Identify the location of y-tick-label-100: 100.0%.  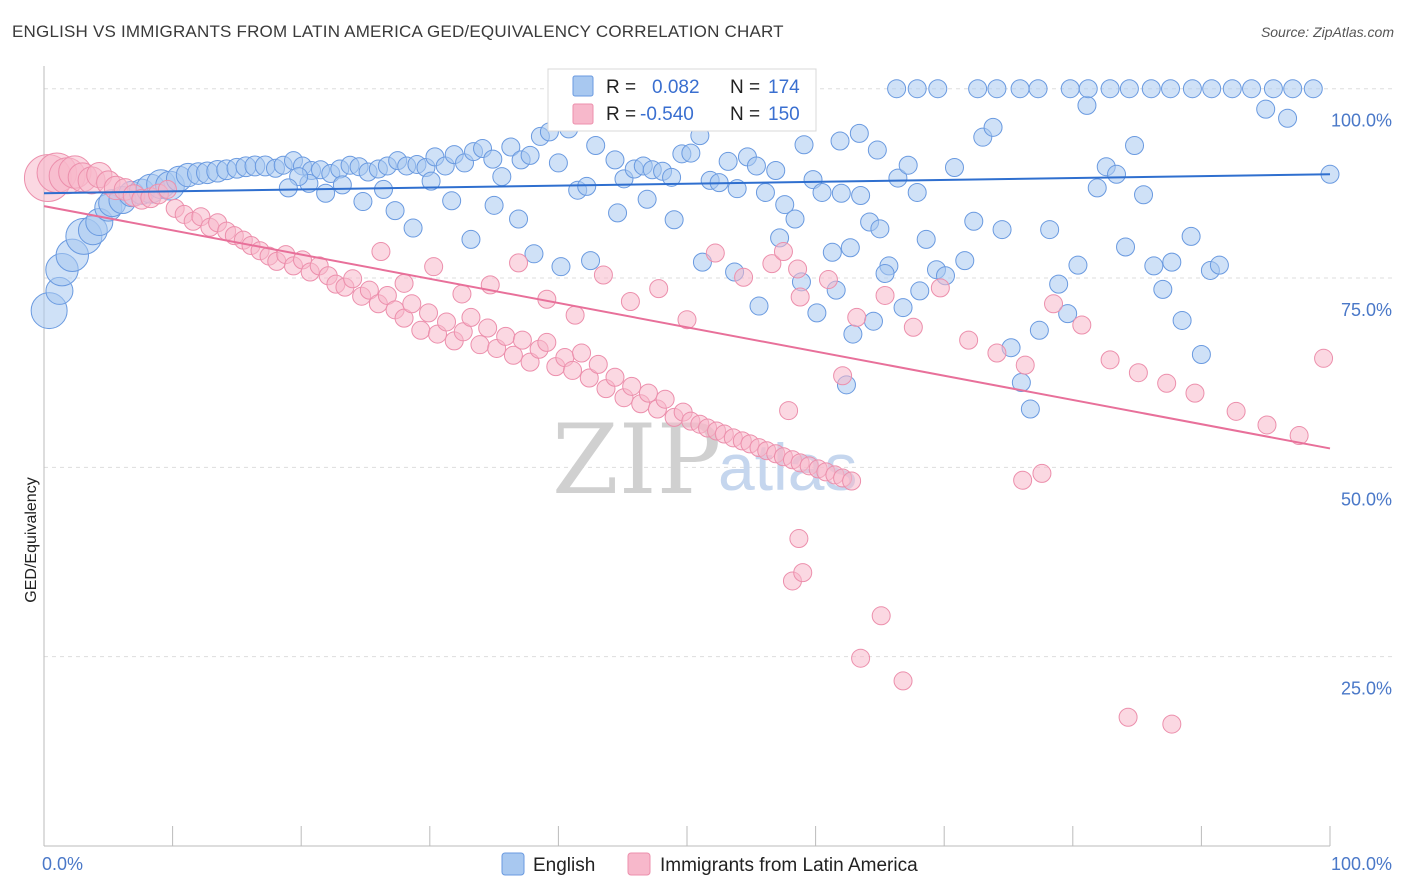
(1361, 121).